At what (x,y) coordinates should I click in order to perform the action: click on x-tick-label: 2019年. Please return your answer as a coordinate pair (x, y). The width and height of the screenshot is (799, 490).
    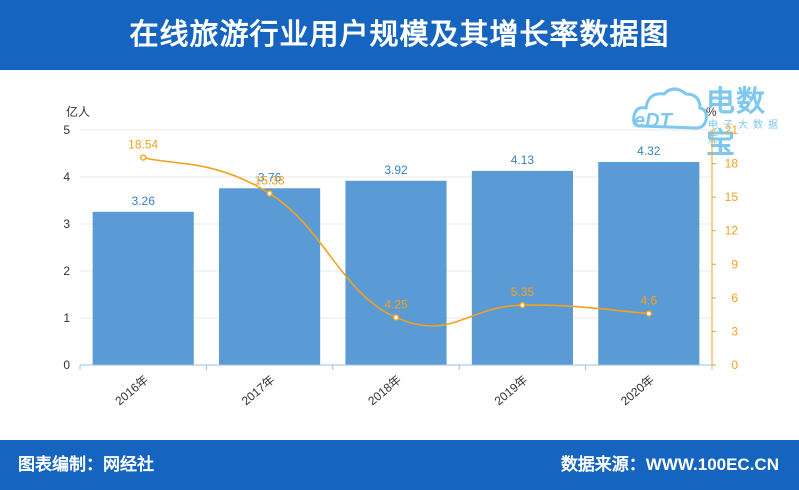
    Looking at the image, I should click on (511, 391).